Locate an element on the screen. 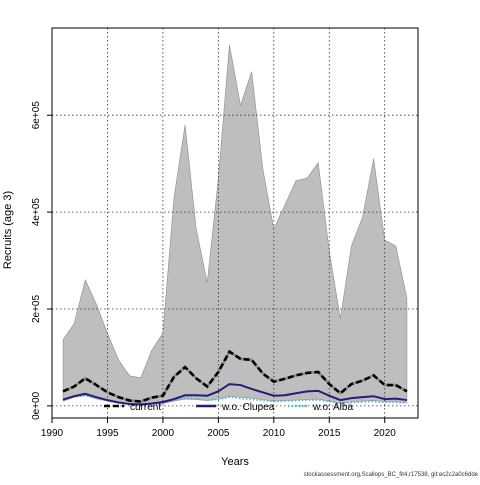 This screenshot has width=480, height=485. x-axis: 1990 1995 2000 2005 2010 2015 2020 is located at coordinates (218, 428).